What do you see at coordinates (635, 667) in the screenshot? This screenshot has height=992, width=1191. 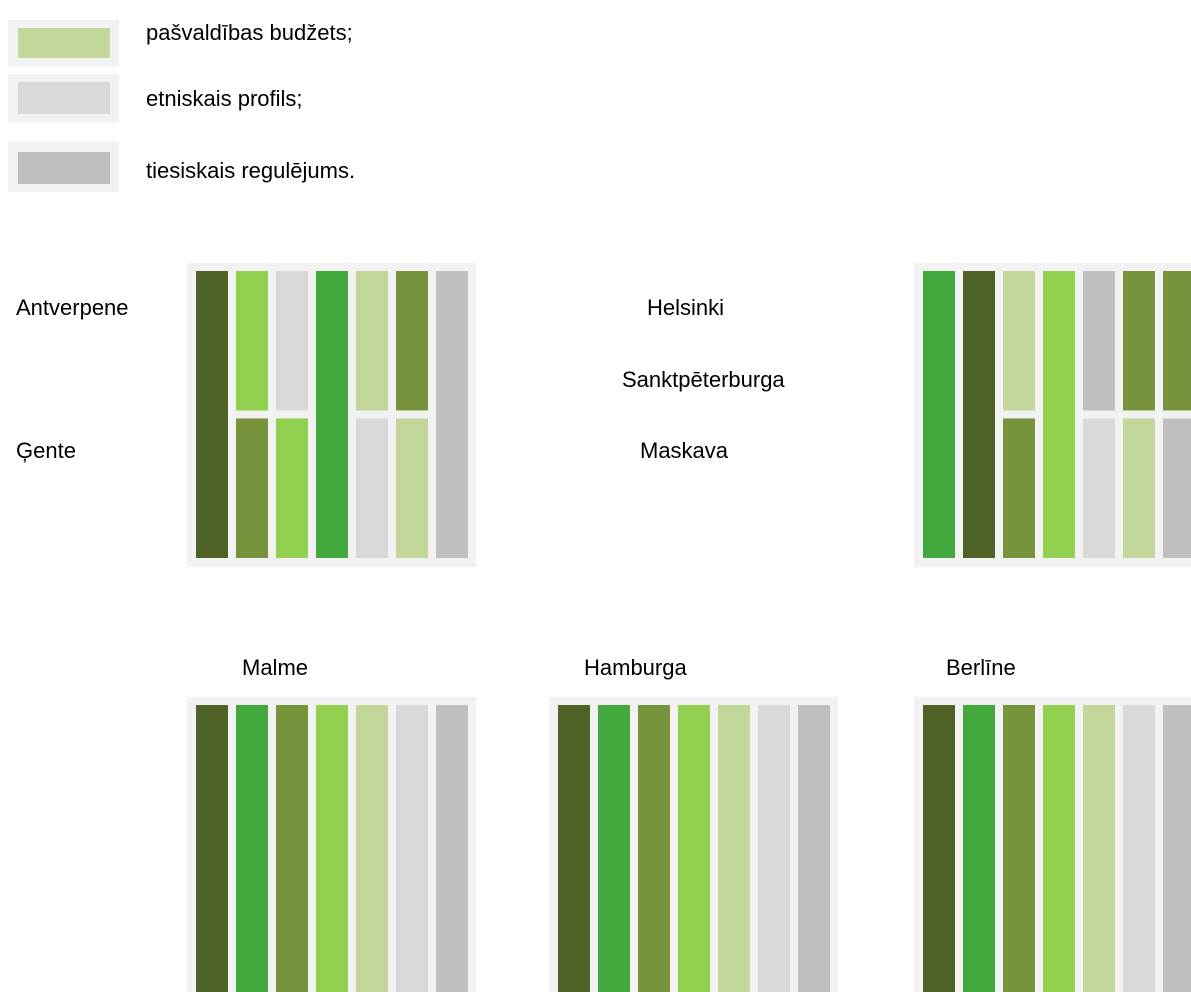 I see `city-label: Hamburga` at bounding box center [635, 667].